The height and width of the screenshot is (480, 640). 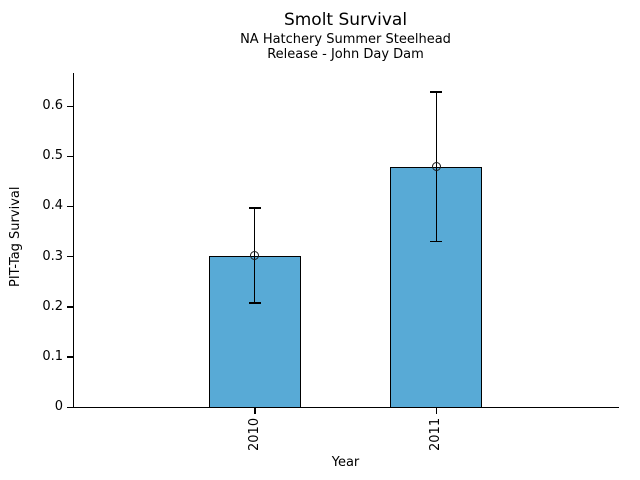 What do you see at coordinates (52, 256) in the screenshot?
I see `y-tick-label: 0.3` at bounding box center [52, 256].